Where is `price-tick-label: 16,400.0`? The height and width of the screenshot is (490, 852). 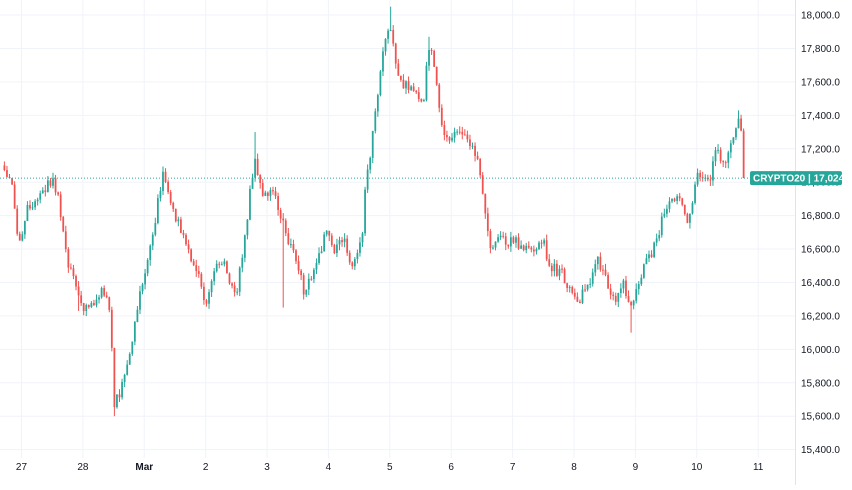 price-tick-label: 16,400.0 is located at coordinates (820, 283).